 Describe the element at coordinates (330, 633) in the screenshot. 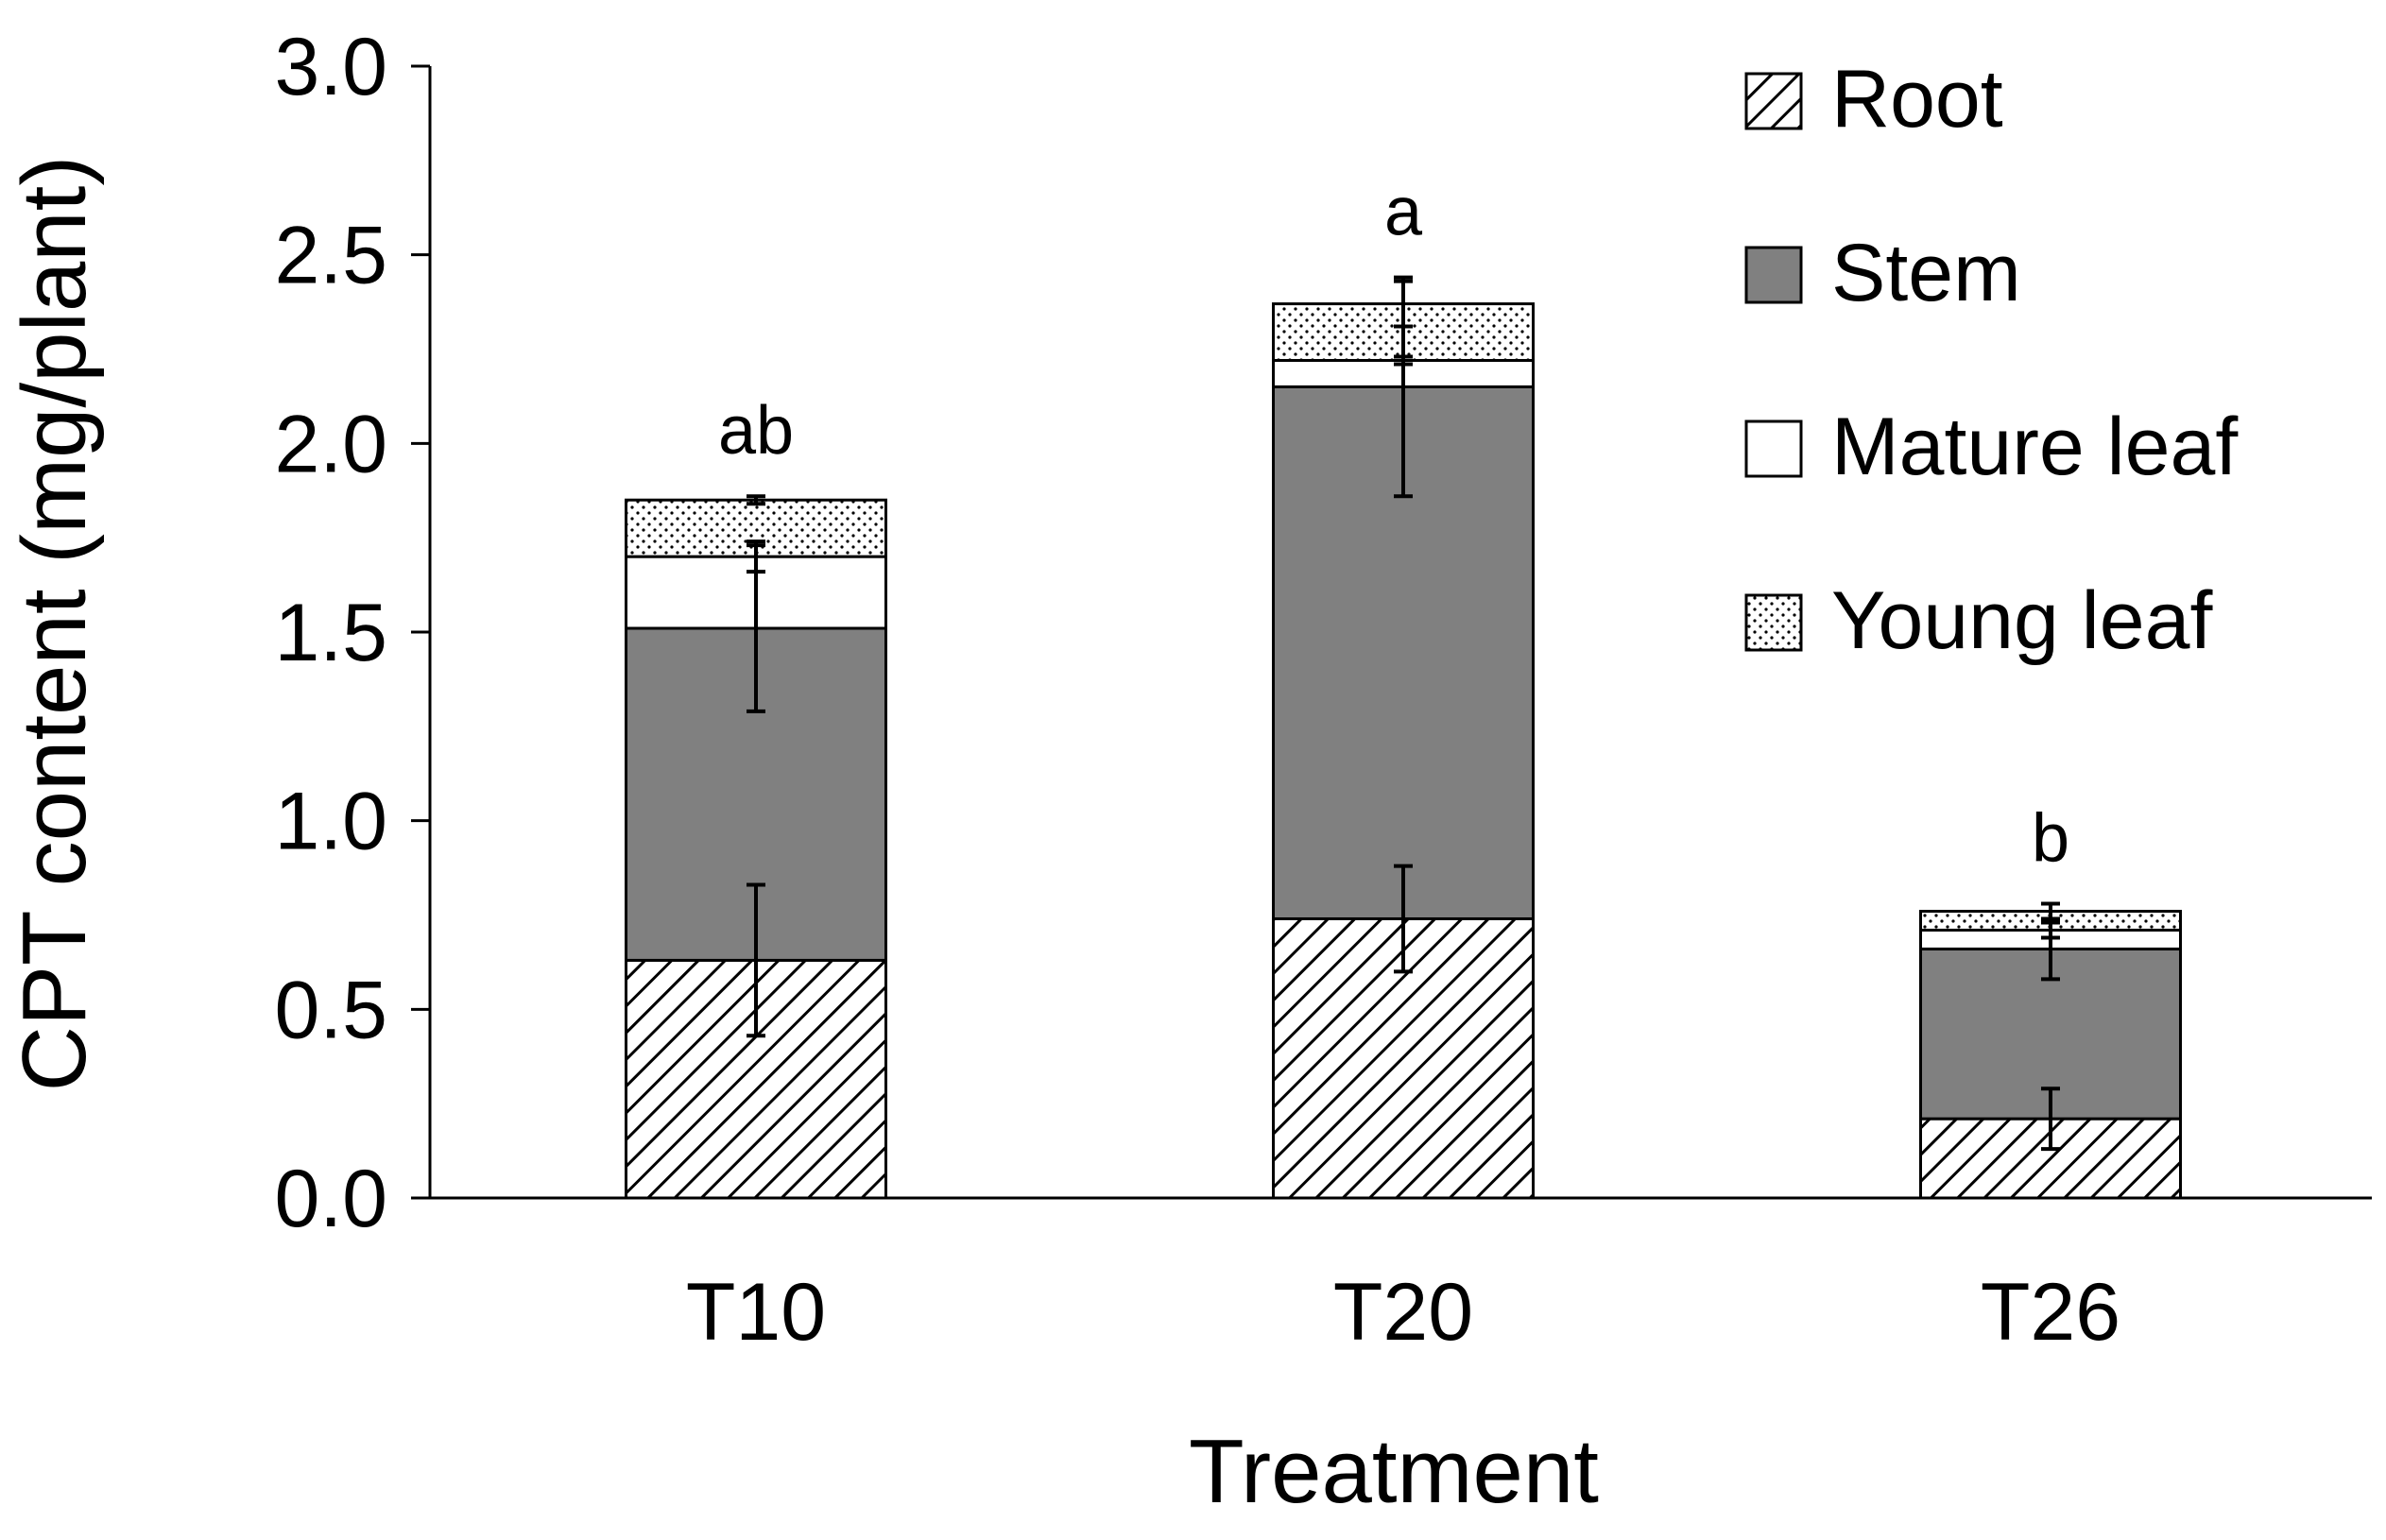

I see `y-tick-label: 1.5` at that location.